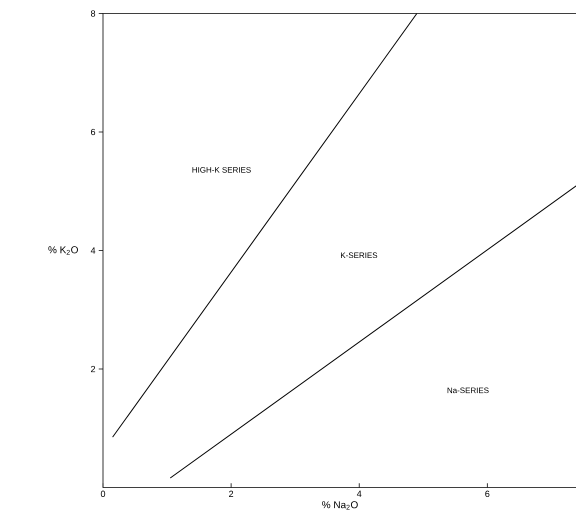 This screenshot has width=576, height=528. What do you see at coordinates (93, 13) in the screenshot?
I see `y-tick-label: 8` at bounding box center [93, 13].